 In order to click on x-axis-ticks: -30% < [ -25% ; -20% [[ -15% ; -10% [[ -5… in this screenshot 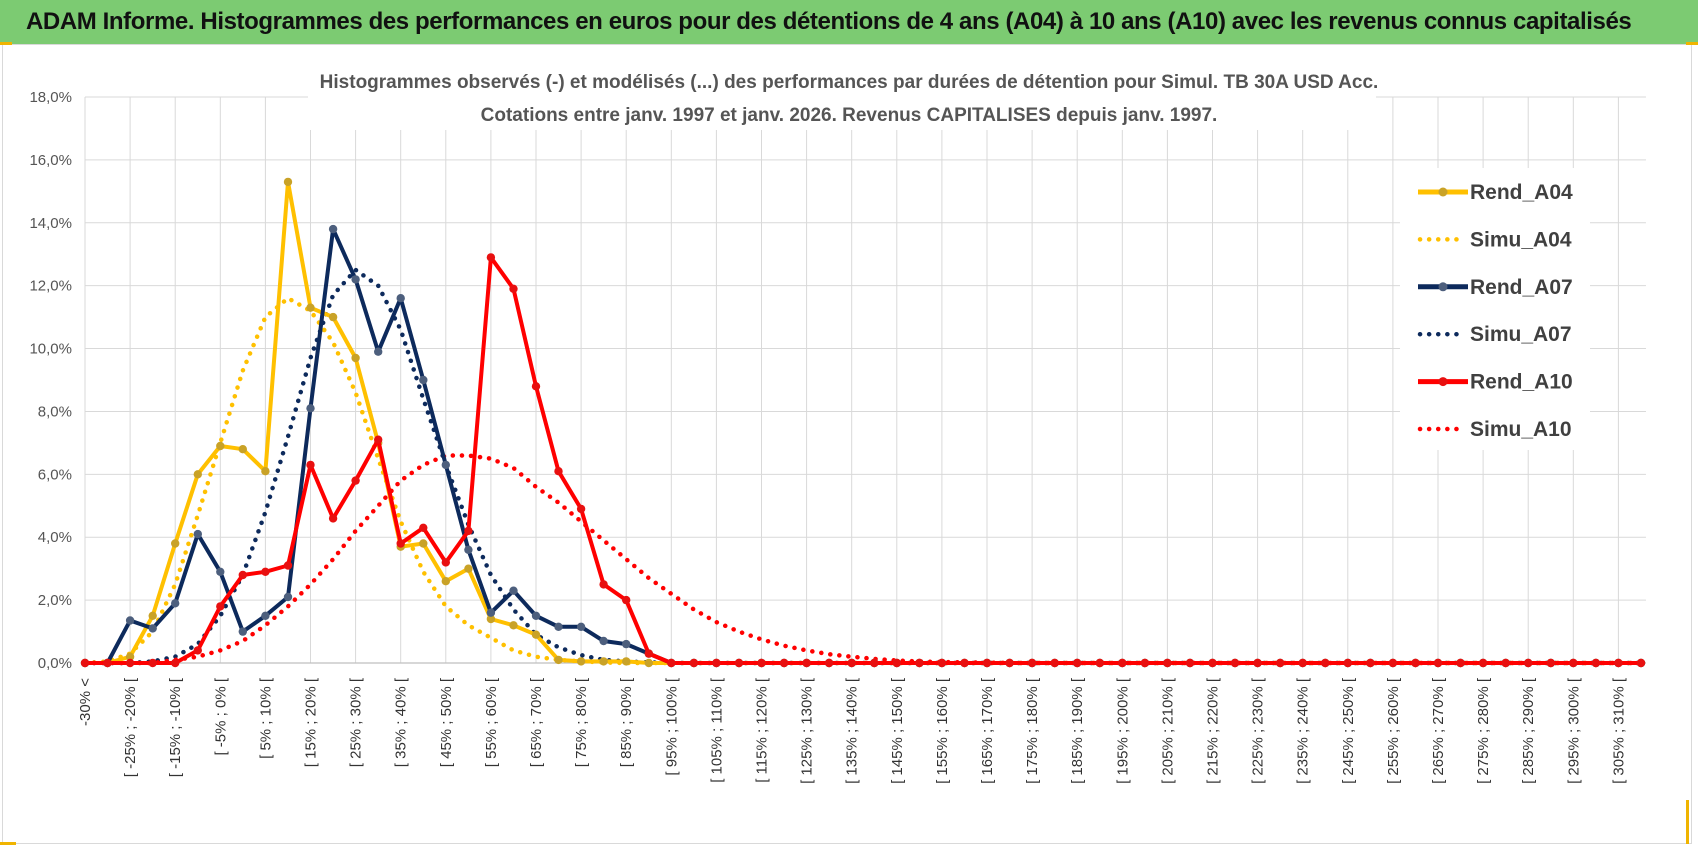, I will do `click(852, 730)`.